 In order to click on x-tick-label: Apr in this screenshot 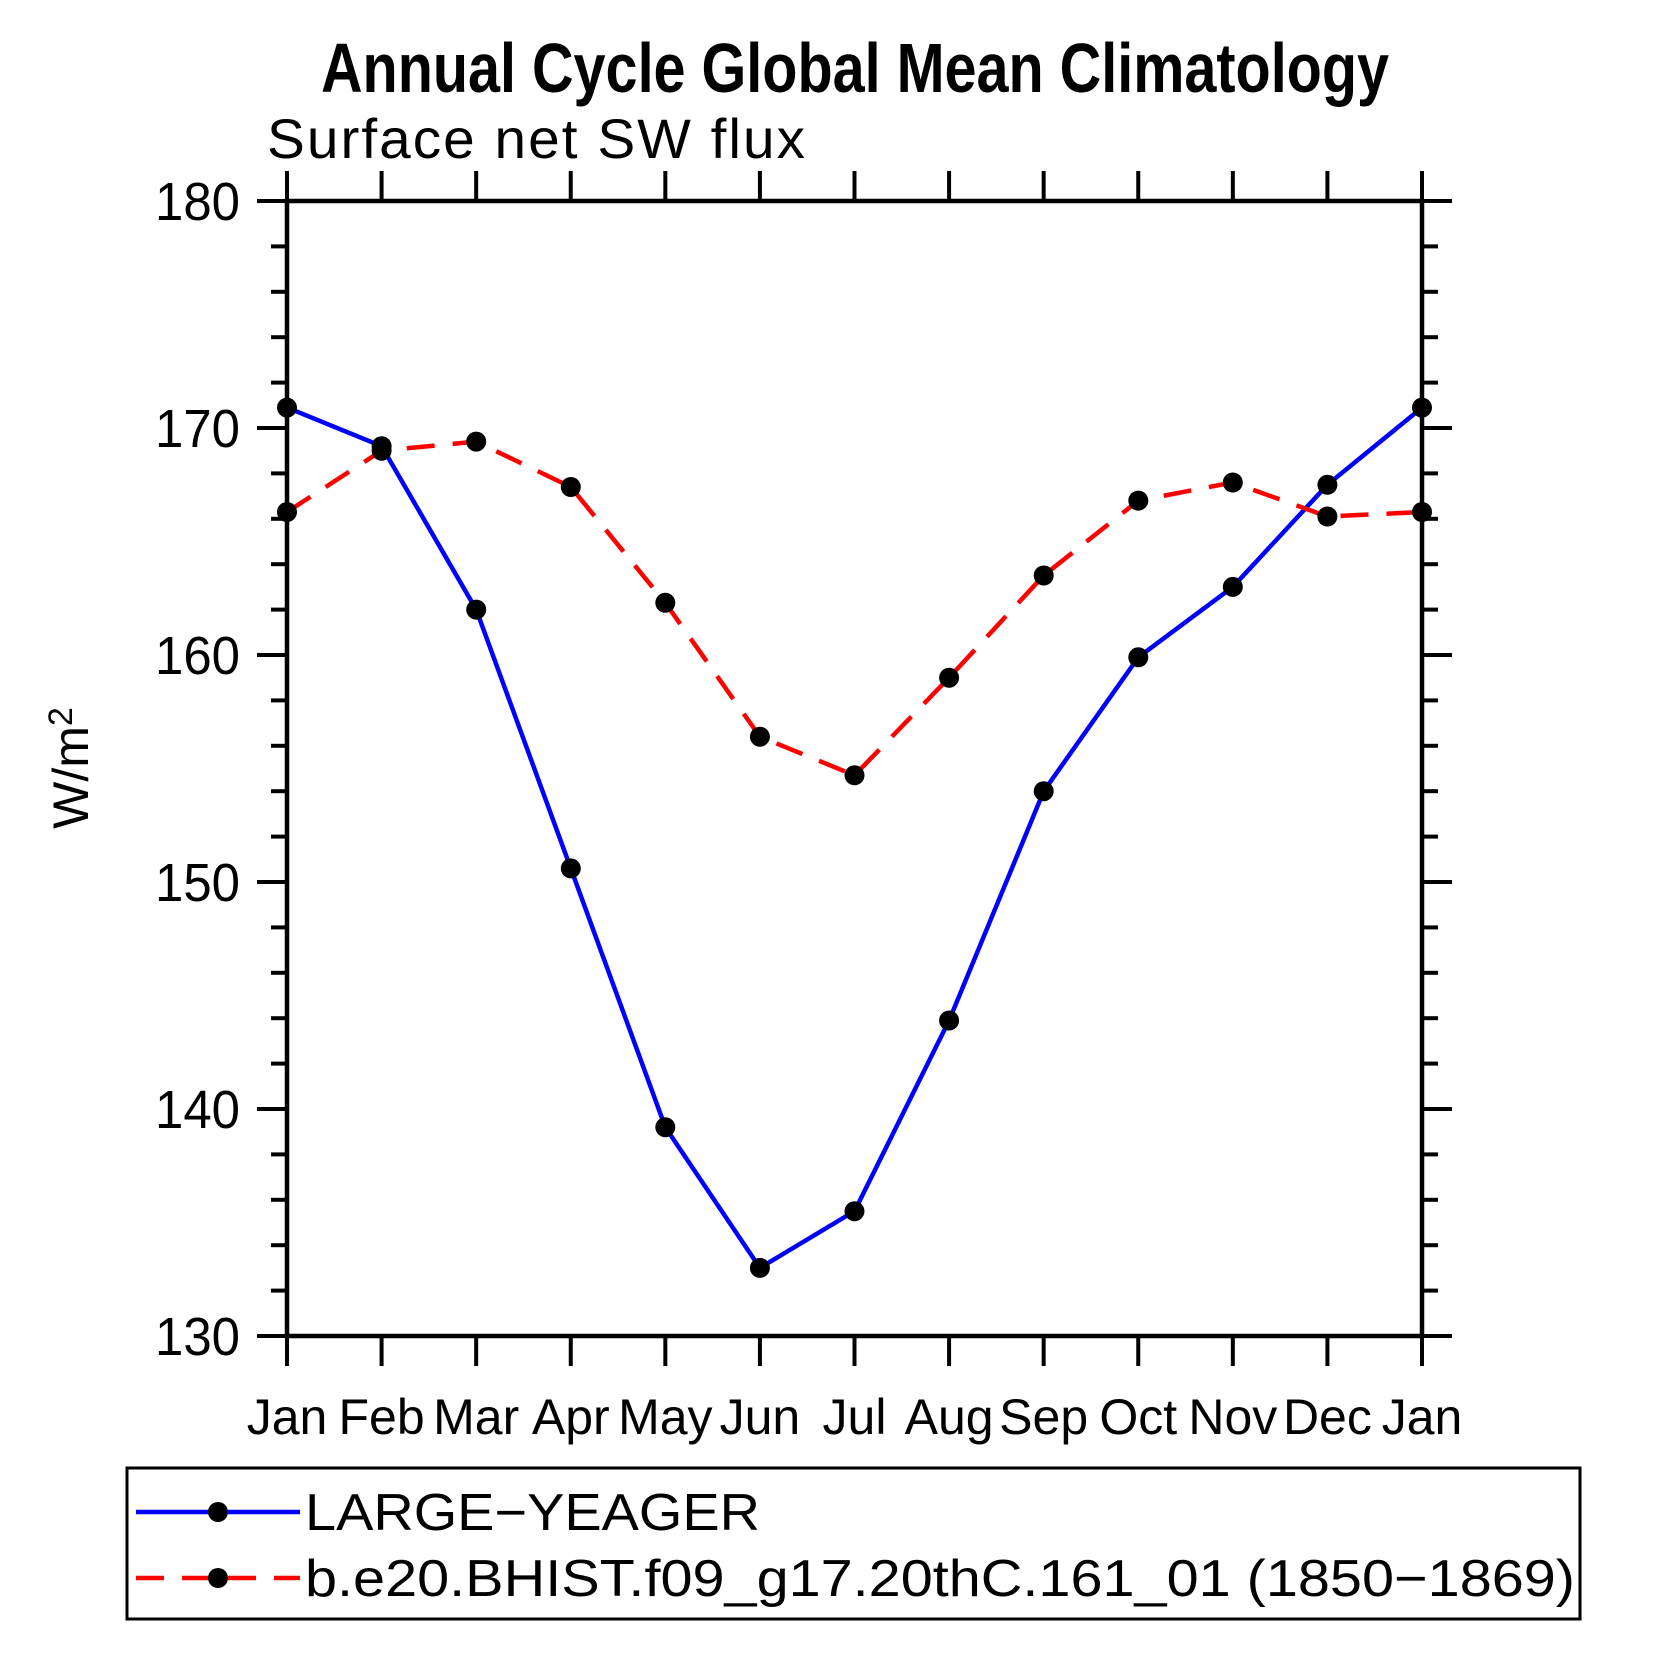, I will do `click(571, 1417)`.